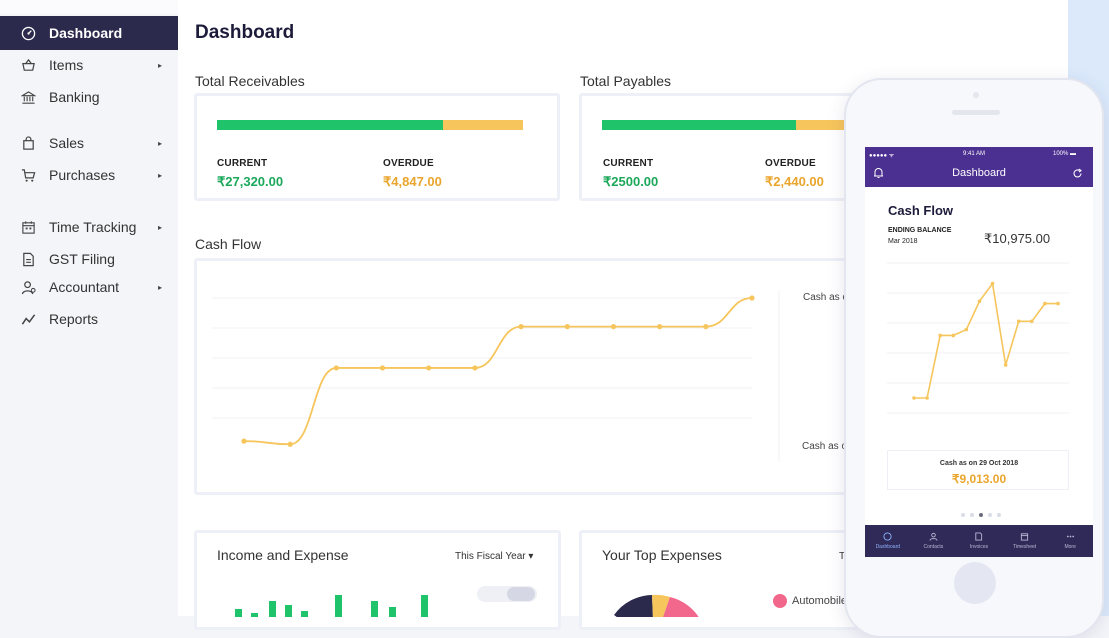 Image resolution: width=1109 pixels, height=638 pixels. What do you see at coordinates (66, 65) in the screenshot?
I see `sidebar-item-label: Items` at bounding box center [66, 65].